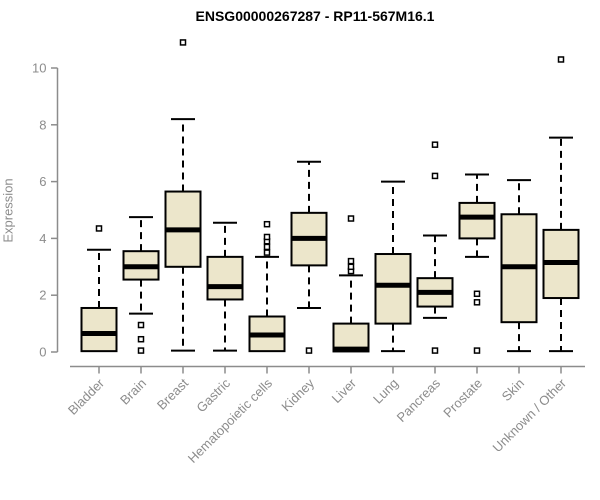 The height and width of the screenshot is (500, 600). What do you see at coordinates (183, 195) in the screenshot?
I see `box-breast` at bounding box center [183, 195].